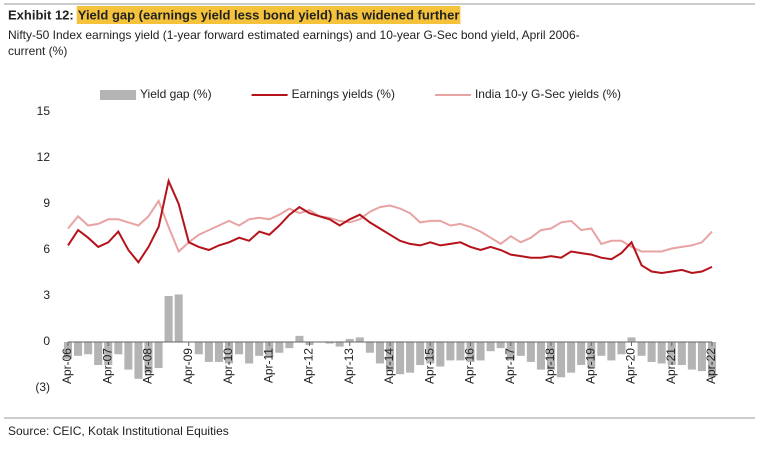  I want to click on y-tick-label: 9, so click(46, 203).